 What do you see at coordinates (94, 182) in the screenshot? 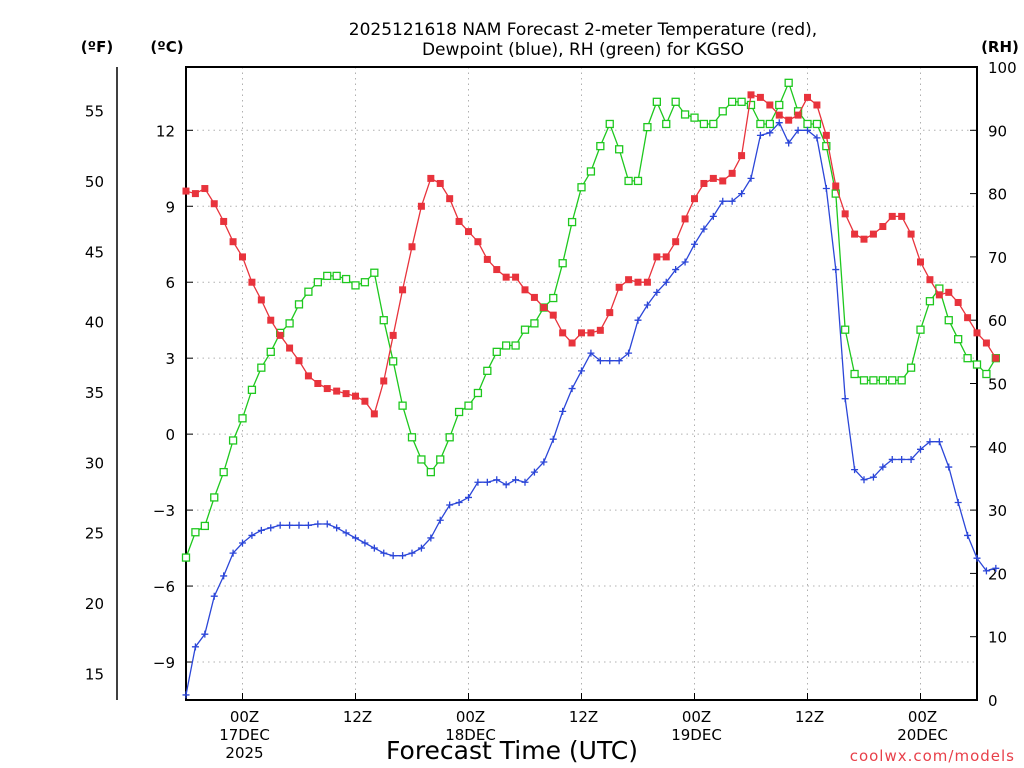
I see `fahrenheit-tick-label: 50` at bounding box center [94, 182].